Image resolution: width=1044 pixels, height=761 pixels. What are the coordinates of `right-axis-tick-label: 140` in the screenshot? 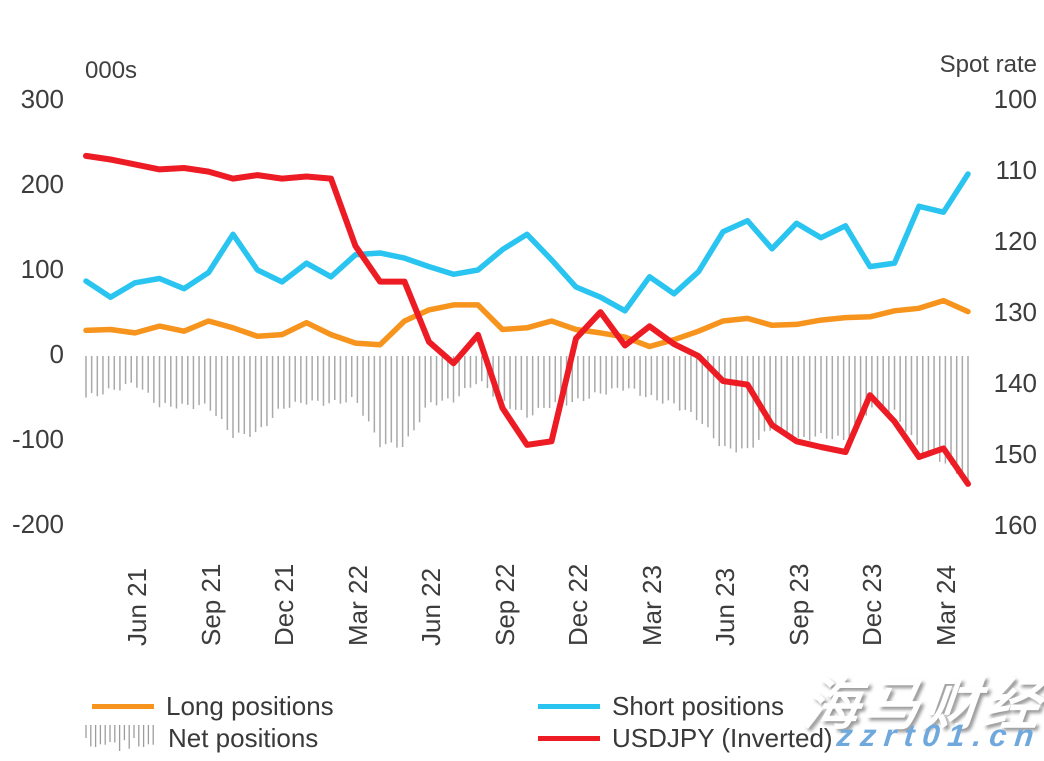 It's located at (1015, 383).